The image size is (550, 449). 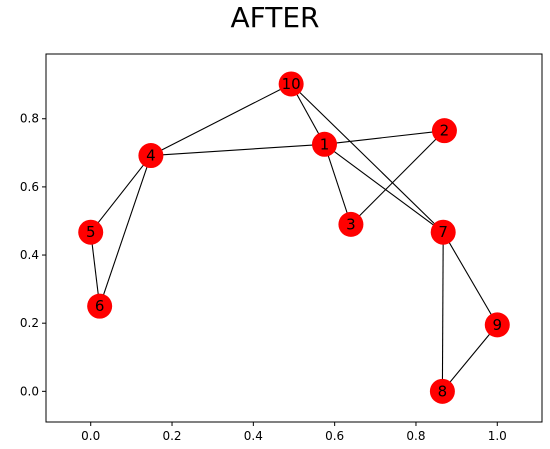 I want to click on node-label: 9, so click(x=498, y=325).